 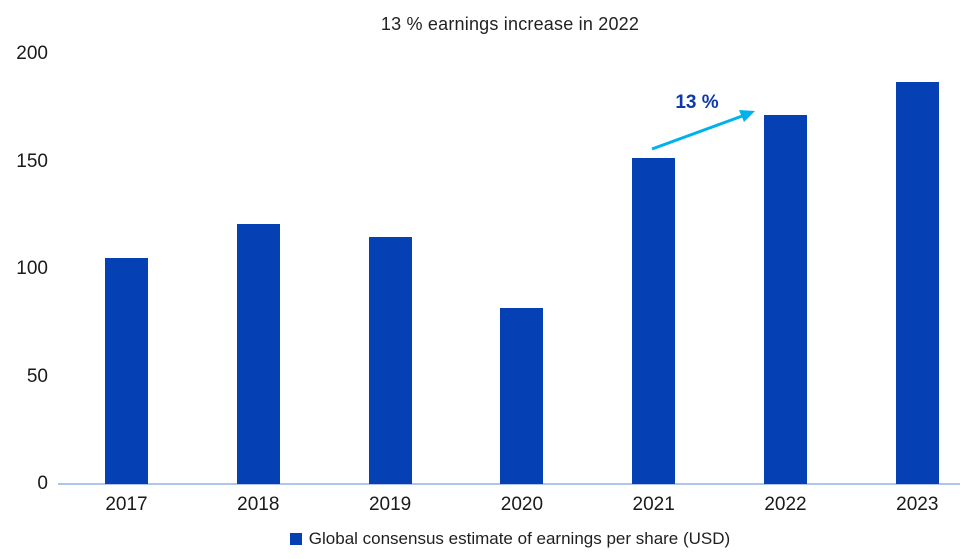 I want to click on bar-2018, so click(x=258, y=354).